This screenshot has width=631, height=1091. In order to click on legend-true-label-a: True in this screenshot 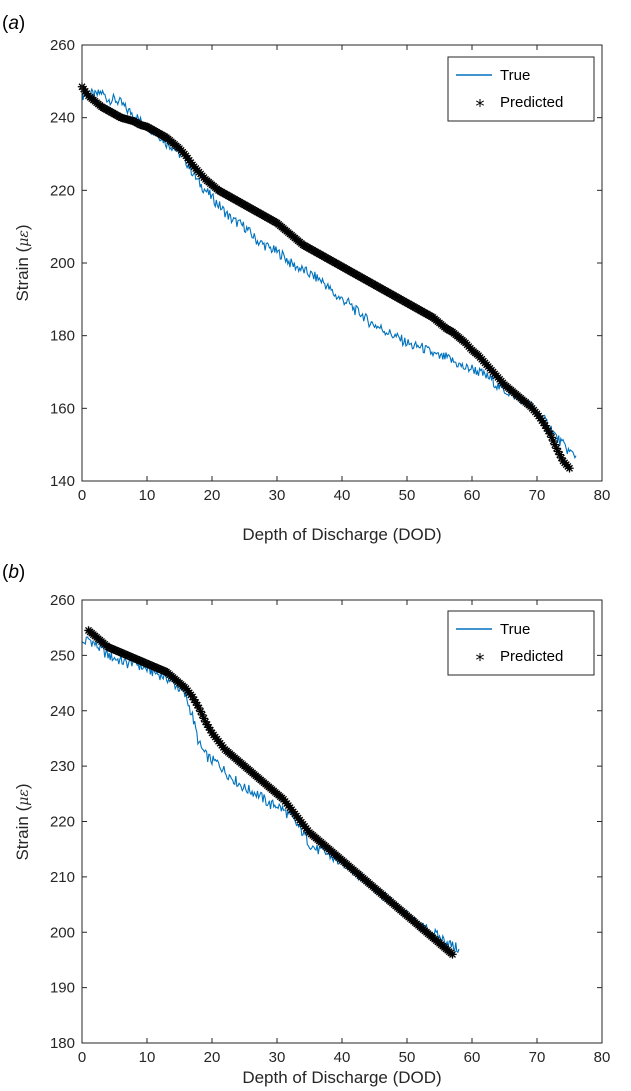, I will do `click(515, 75)`.